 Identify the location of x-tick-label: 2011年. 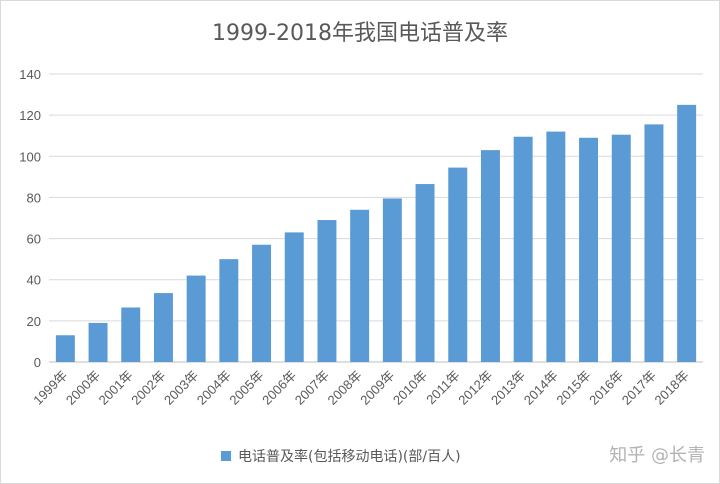
(443, 388).